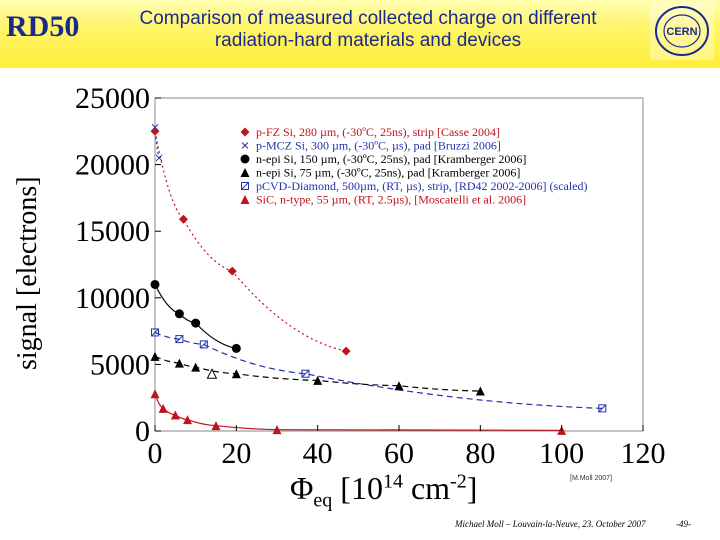 The height and width of the screenshot is (540, 720). I want to click on y-tick-label: 20000, so click(112, 165).